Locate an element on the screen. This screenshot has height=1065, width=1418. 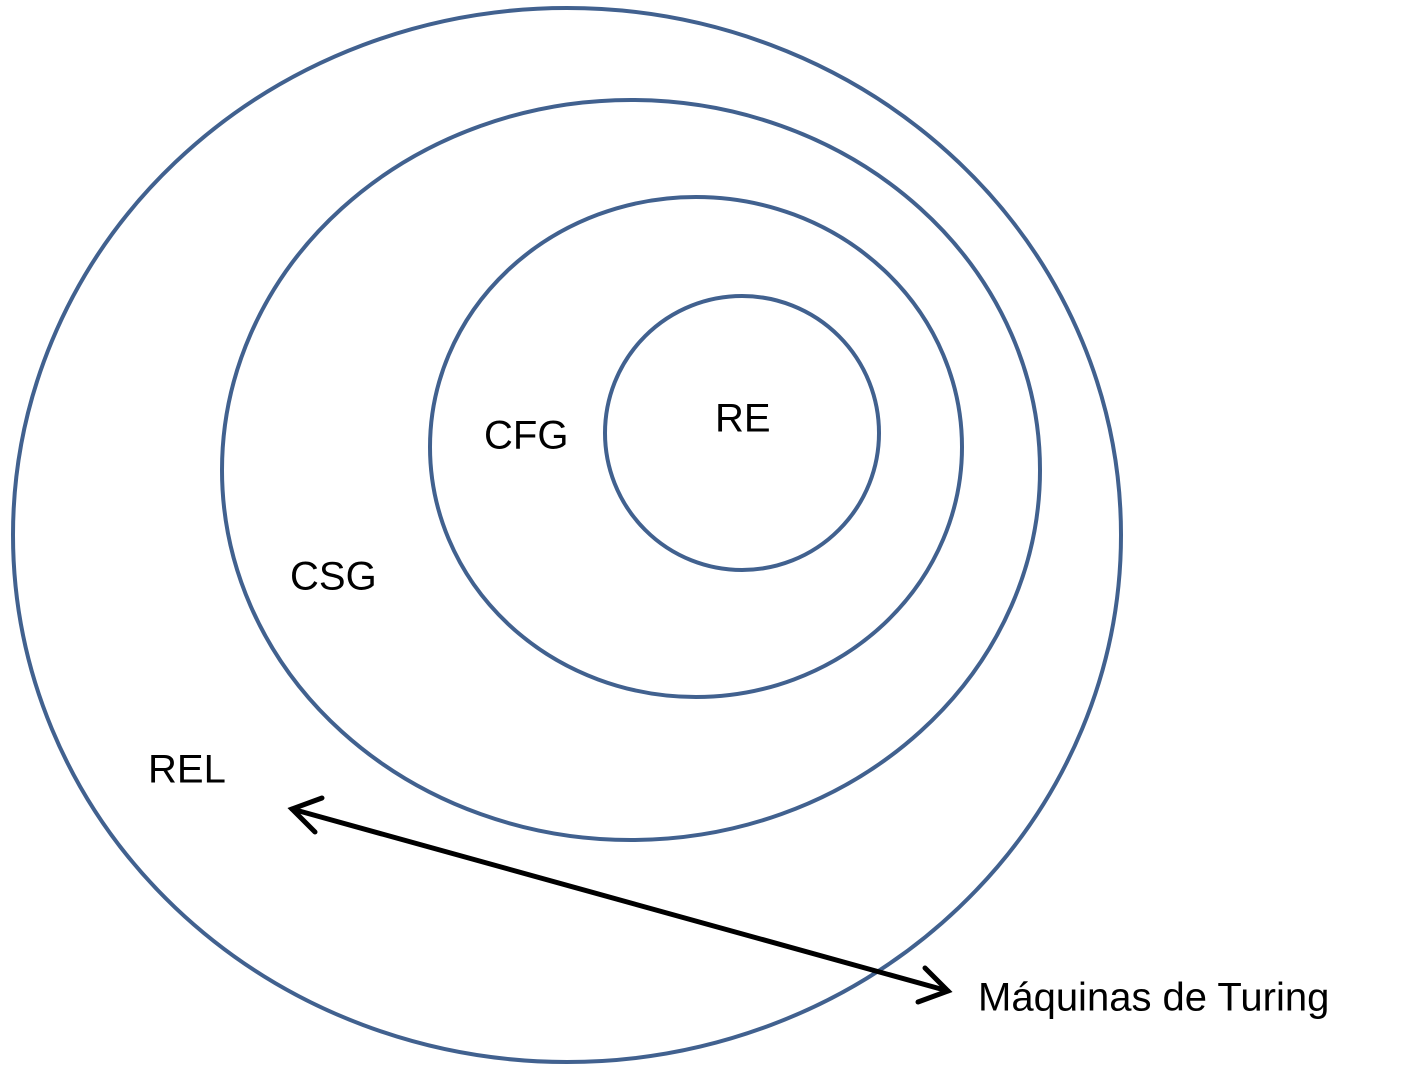
cfg-label: CFG is located at coordinates (526, 436).